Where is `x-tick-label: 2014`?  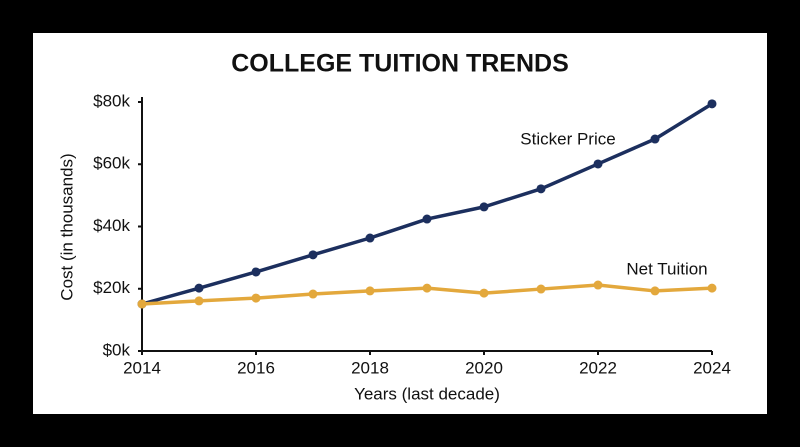 x-tick-label: 2014 is located at coordinates (142, 367).